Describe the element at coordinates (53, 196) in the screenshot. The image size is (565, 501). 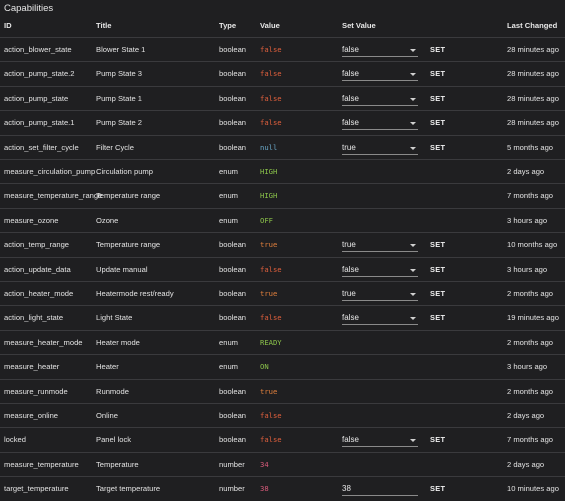
I see `capability-id: measure_temperature_range` at that location.